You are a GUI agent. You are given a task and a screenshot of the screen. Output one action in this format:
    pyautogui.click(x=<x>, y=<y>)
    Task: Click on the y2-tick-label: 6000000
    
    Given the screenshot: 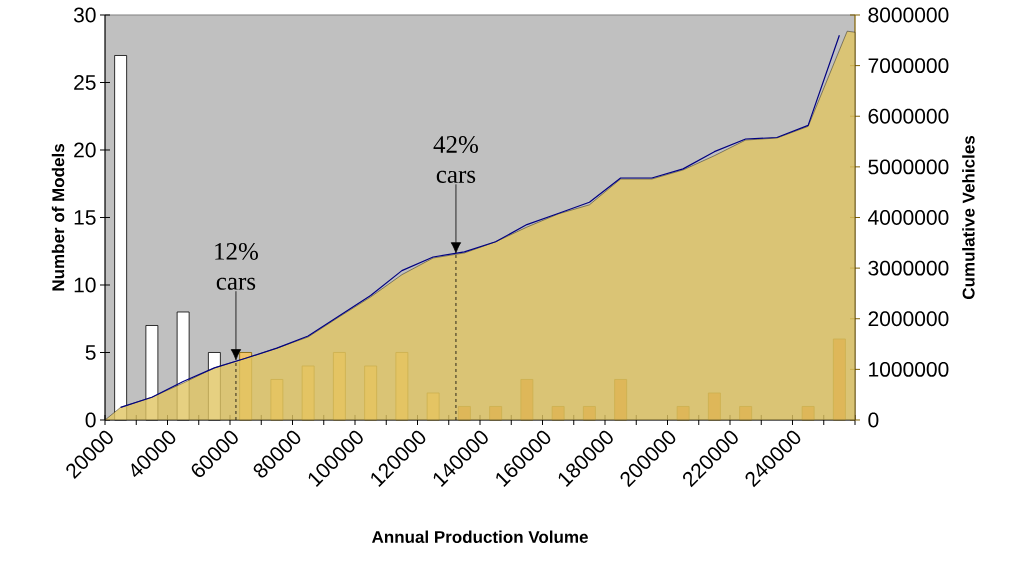 What is the action you would take?
    pyautogui.click(x=908, y=116)
    